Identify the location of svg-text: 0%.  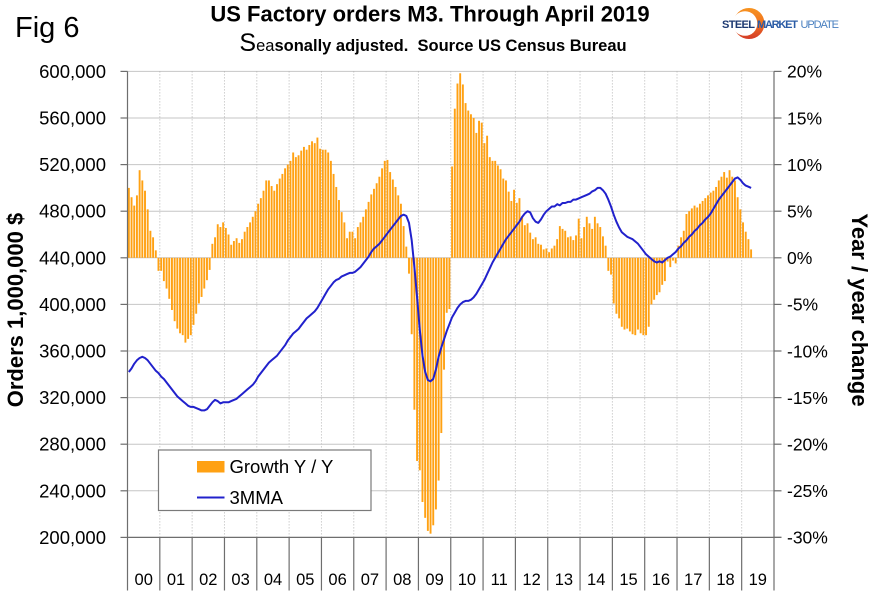
(799, 258).